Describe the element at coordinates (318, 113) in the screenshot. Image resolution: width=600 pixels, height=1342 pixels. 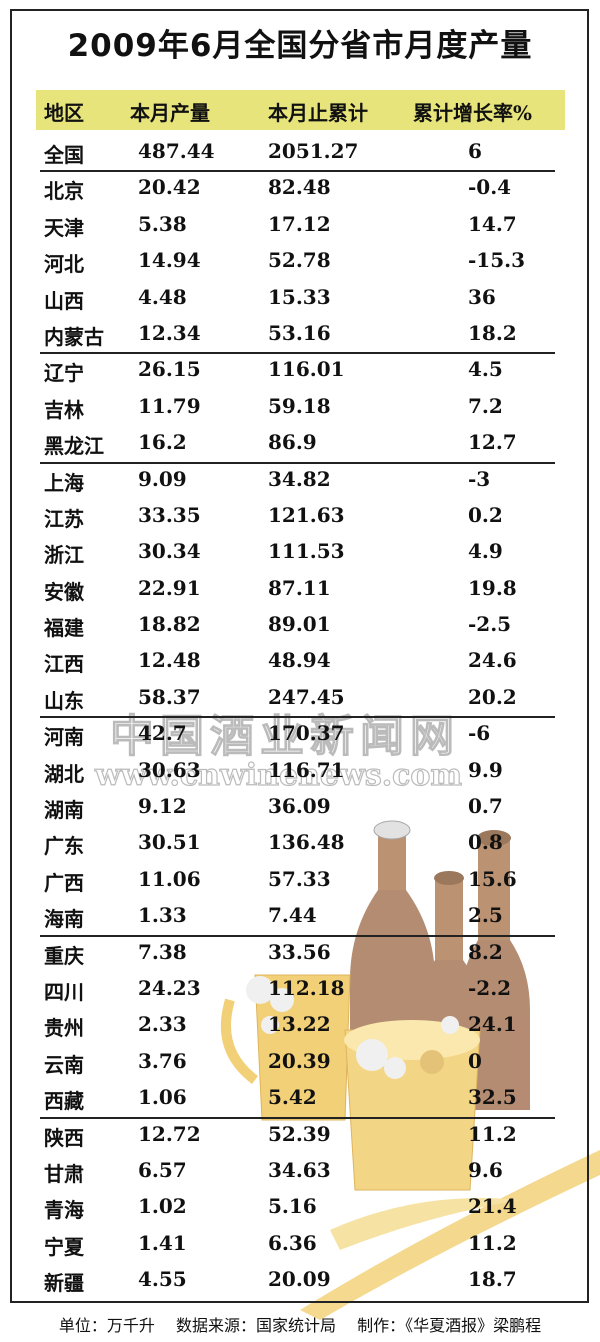
I see `header-cumulative: 本月止累计` at that location.